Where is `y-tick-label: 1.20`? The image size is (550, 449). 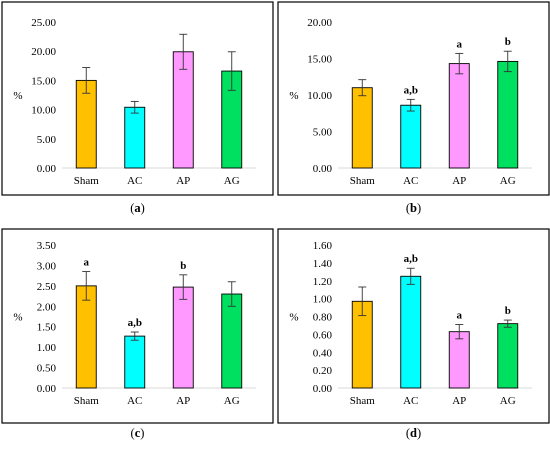
y-tick-label: 1.20 is located at coordinates (323, 282).